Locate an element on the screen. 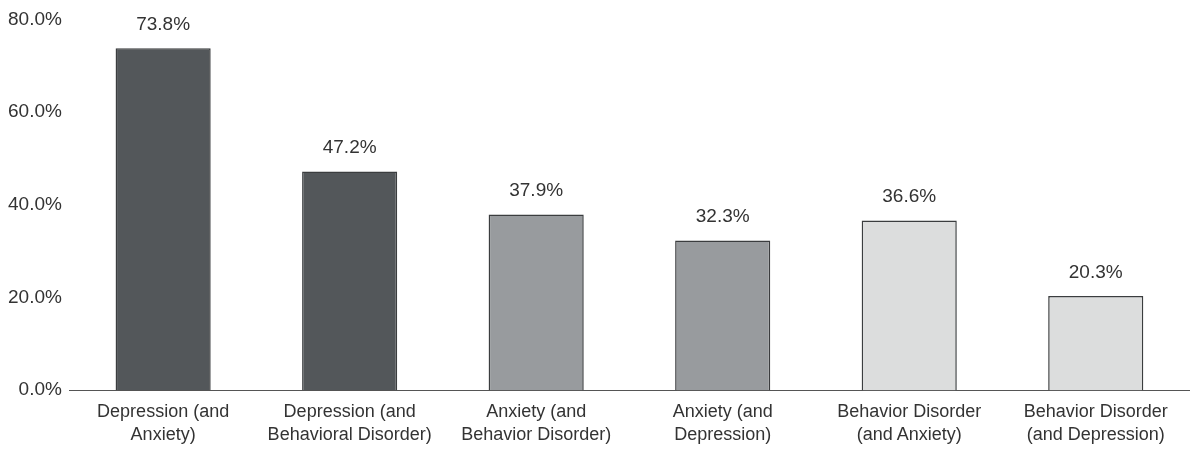 The image size is (1199, 457). y-tick-label: 0.0% is located at coordinates (40, 389).